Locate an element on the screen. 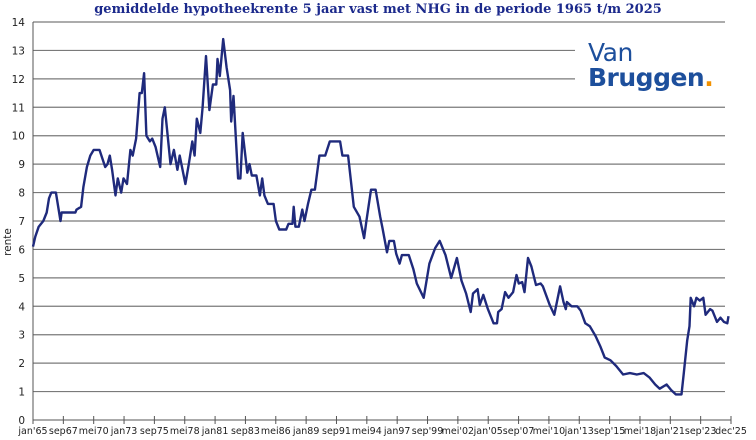 Image resolution: width=756 pixels, height=440 pixels. y-tick-label: 5 is located at coordinates (21, 279).